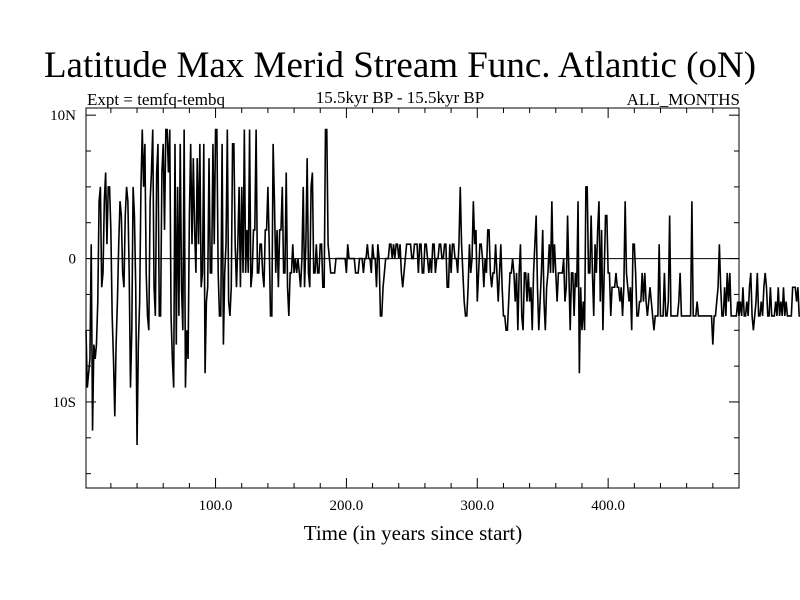 The width and height of the screenshot is (800, 600). I want to click on experiment-label: Expt = temfq-tembq, so click(156, 99).